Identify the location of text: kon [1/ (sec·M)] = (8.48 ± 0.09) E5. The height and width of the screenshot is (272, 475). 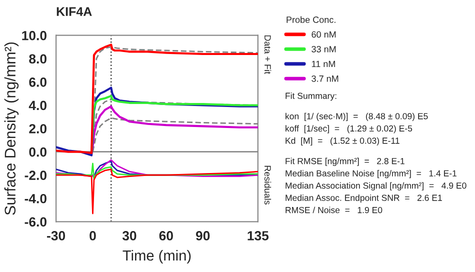
(357, 117).